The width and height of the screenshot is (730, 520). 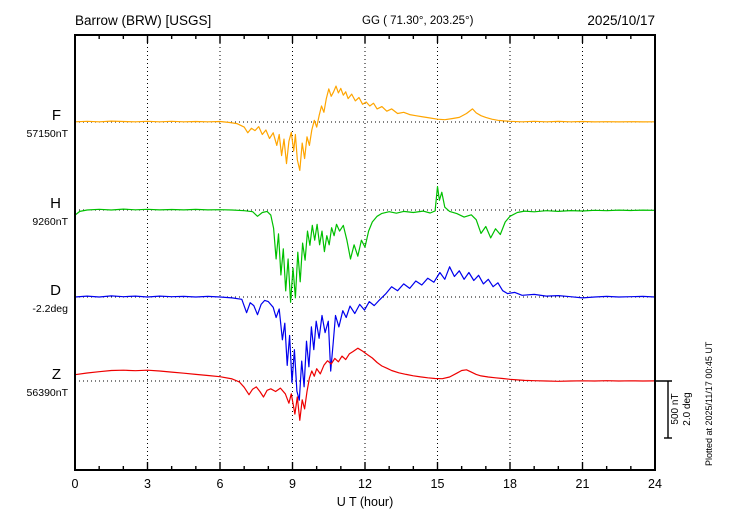 What do you see at coordinates (583, 484) in the screenshot?
I see `x-tick-label: 21` at bounding box center [583, 484].